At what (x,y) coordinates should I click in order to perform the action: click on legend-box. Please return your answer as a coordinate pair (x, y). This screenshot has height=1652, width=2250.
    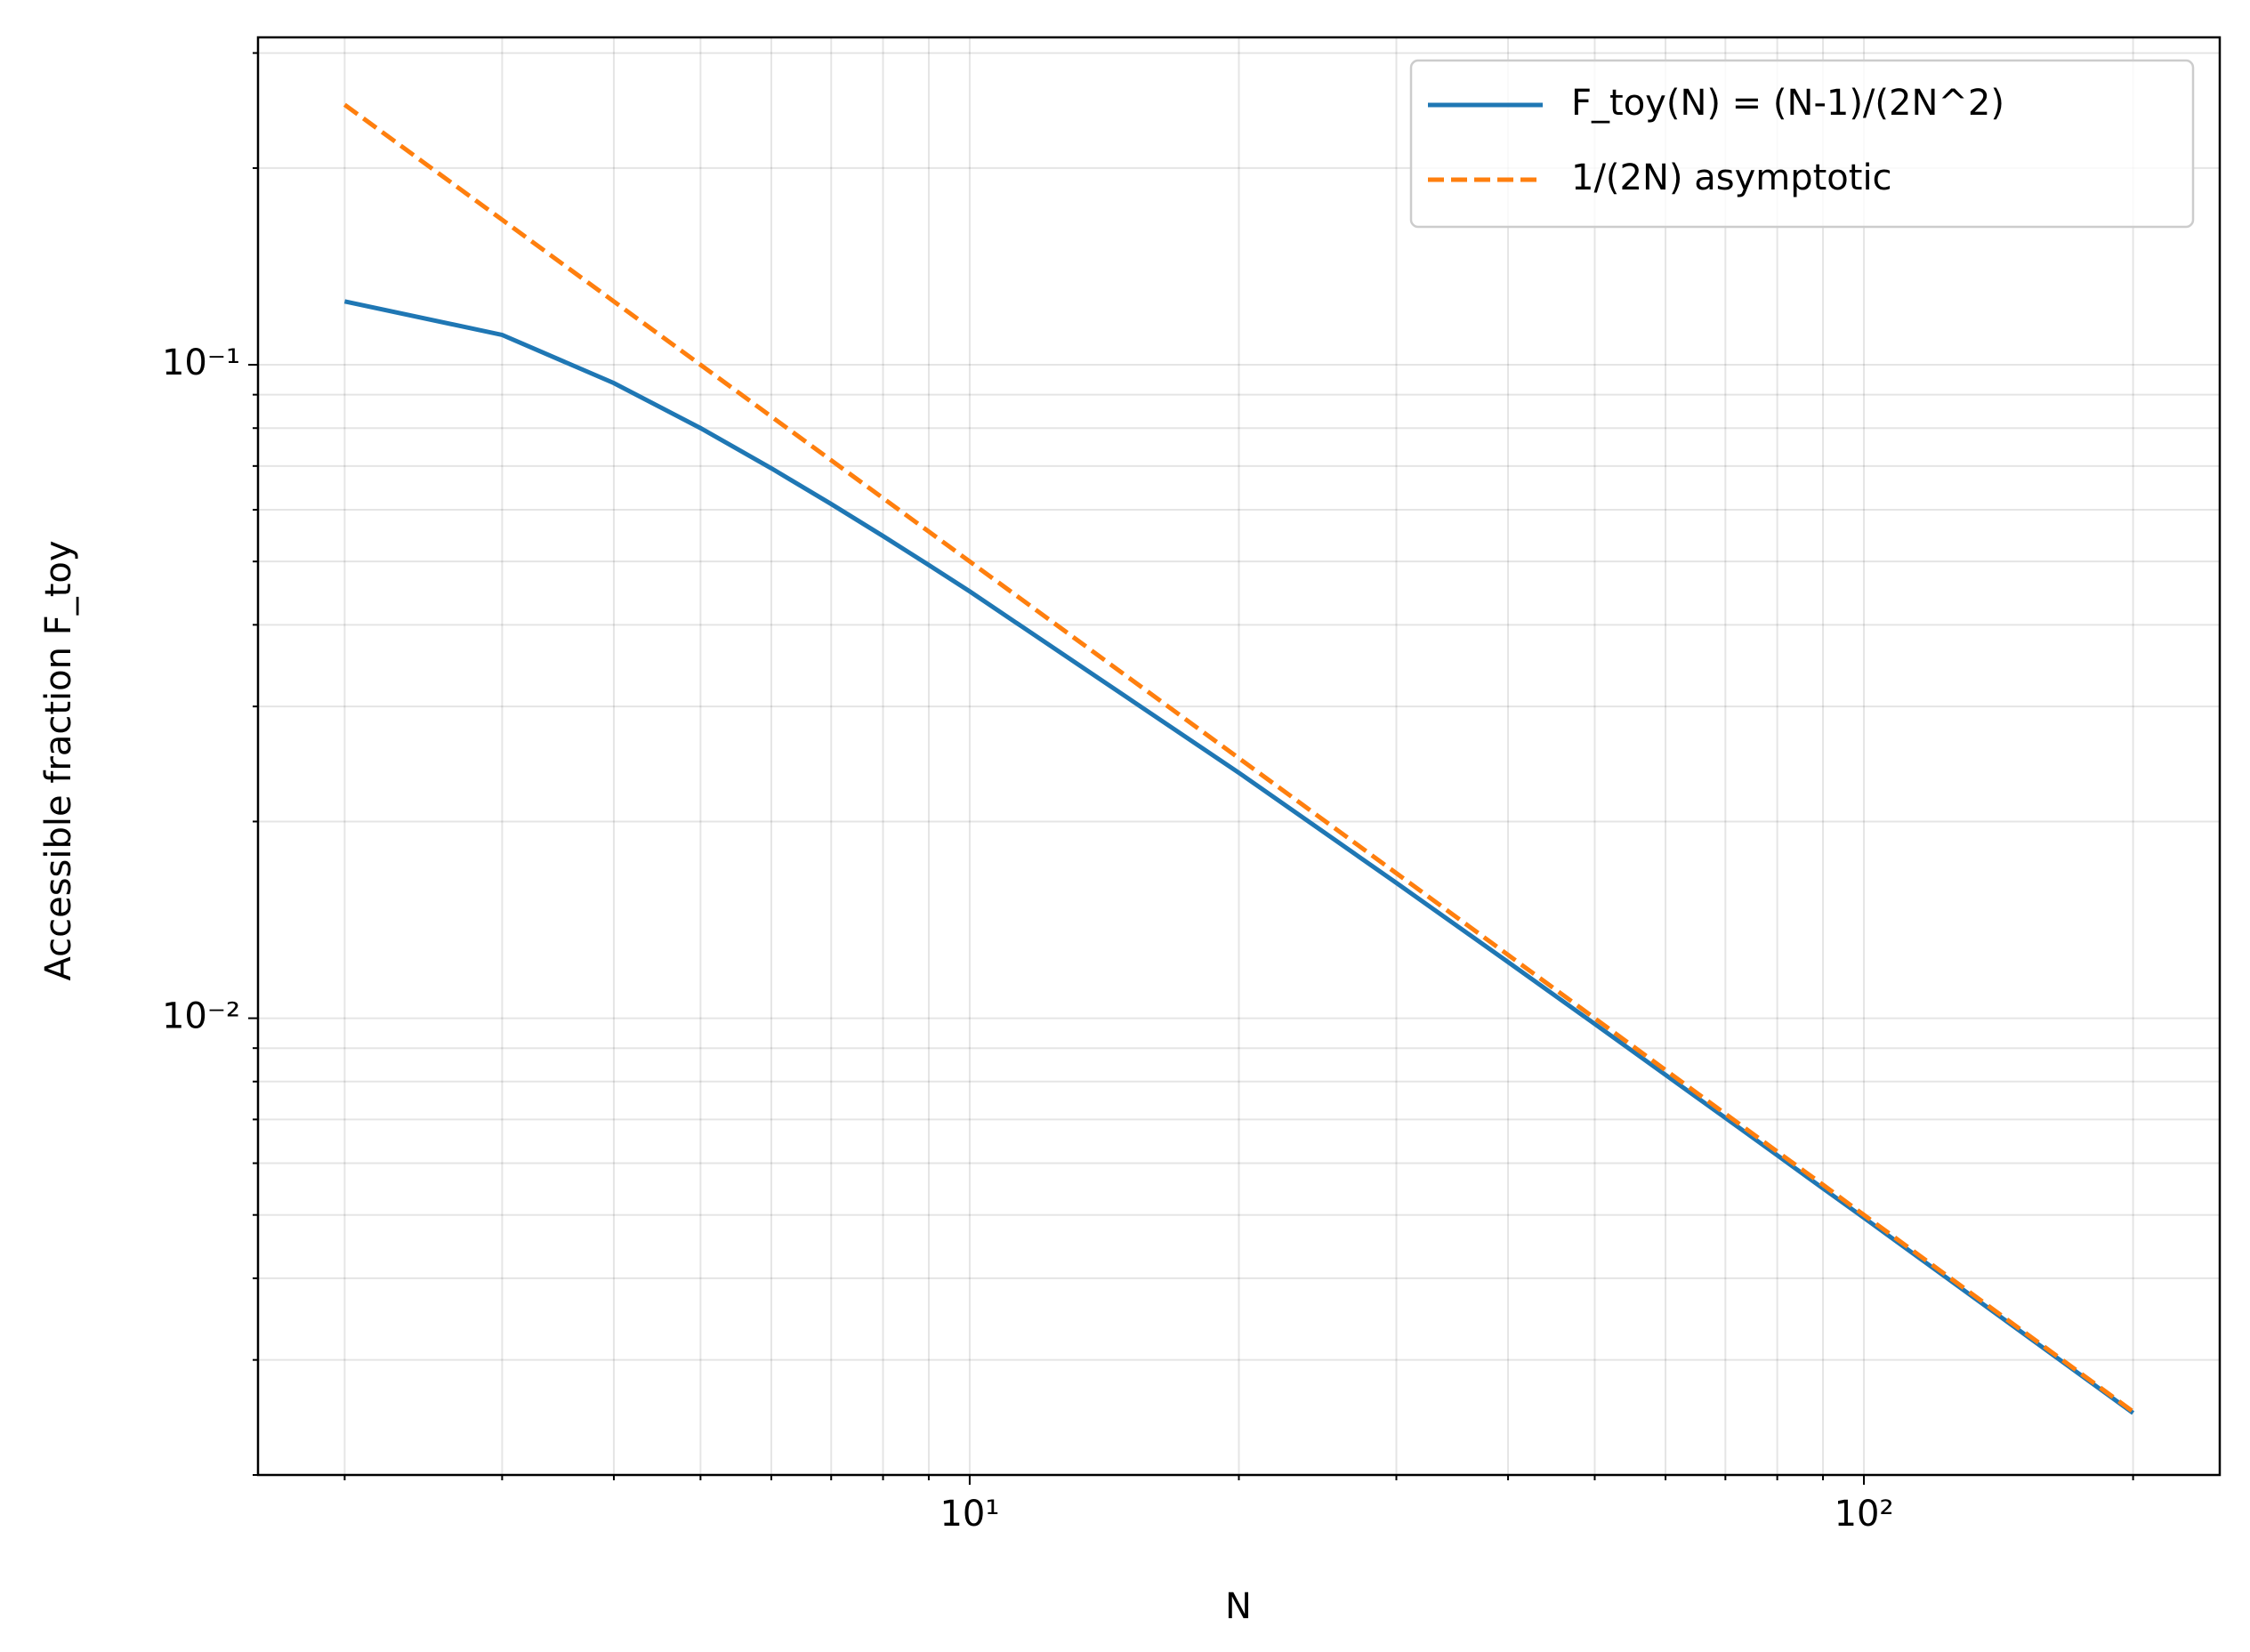
    Looking at the image, I should click on (1802, 144).